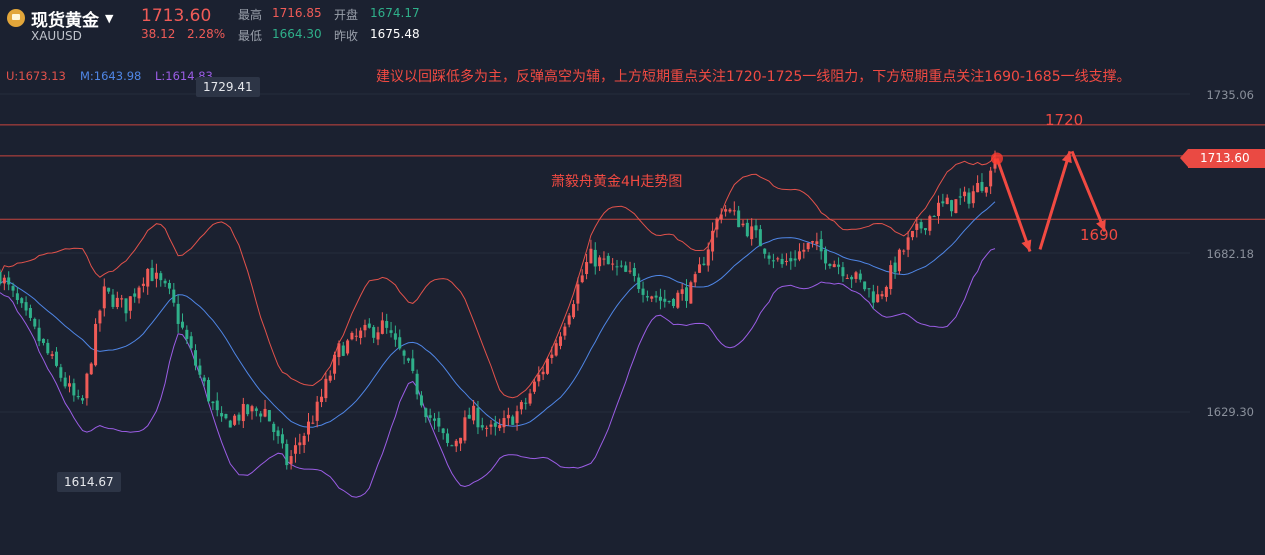  What do you see at coordinates (1064, 120) in the screenshot?
I see `level-1720-label: 1720` at bounding box center [1064, 120].